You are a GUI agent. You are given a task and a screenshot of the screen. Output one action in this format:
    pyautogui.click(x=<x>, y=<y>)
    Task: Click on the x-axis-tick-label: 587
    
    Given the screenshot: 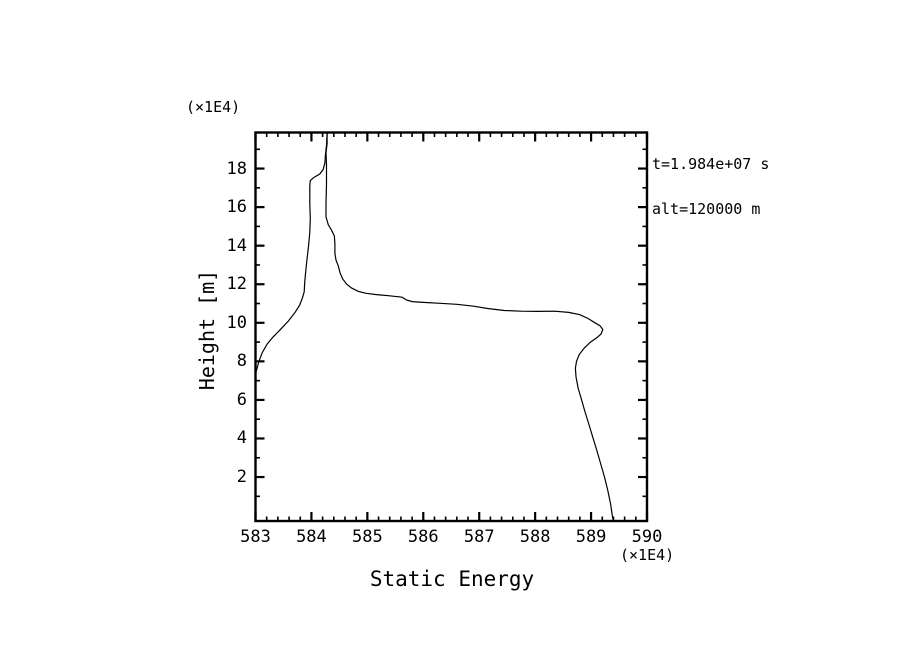 What is the action you would take?
    pyautogui.click(x=479, y=537)
    